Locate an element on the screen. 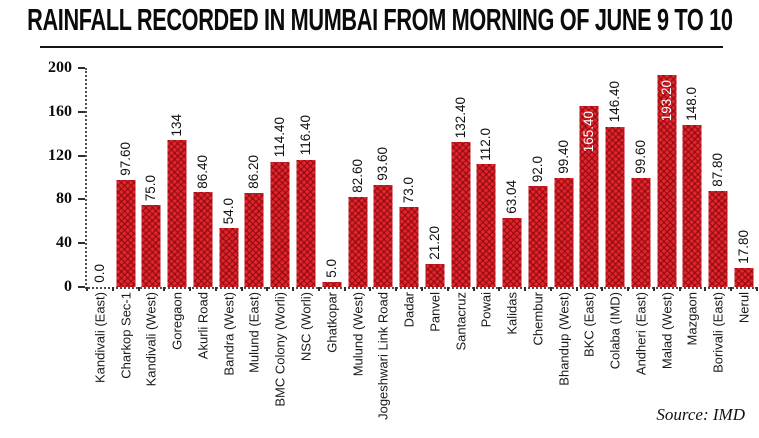 The width and height of the screenshot is (759, 438). bar-value-label: 5.0 is located at coordinates (331, 268).